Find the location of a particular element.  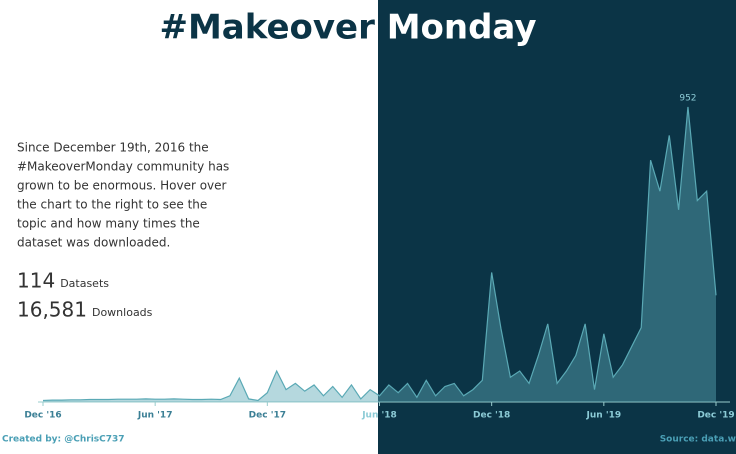

intro-line: the chart to the right to see the is located at coordinates (112, 205).